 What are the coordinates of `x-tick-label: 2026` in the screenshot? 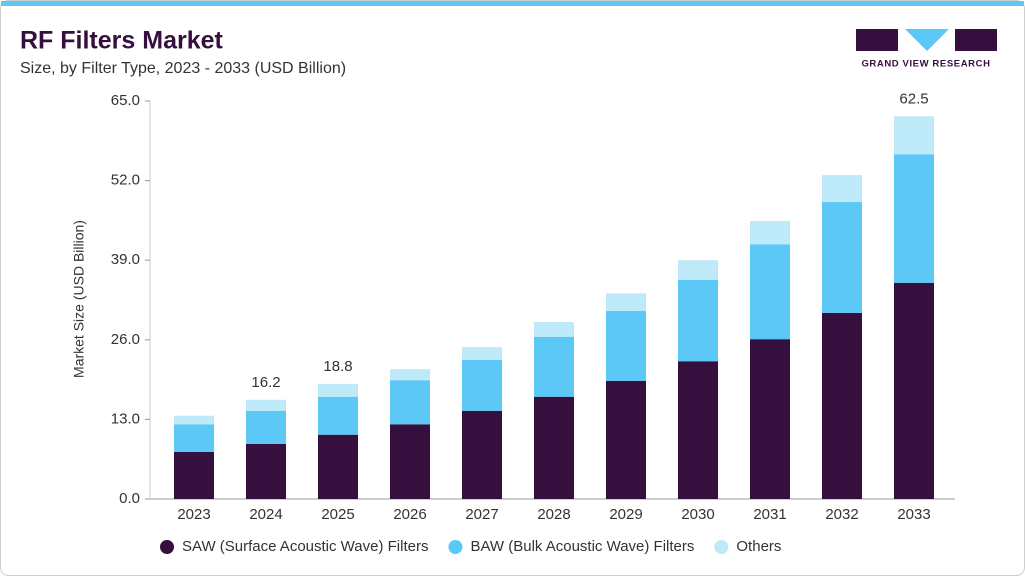 It's located at (409, 514).